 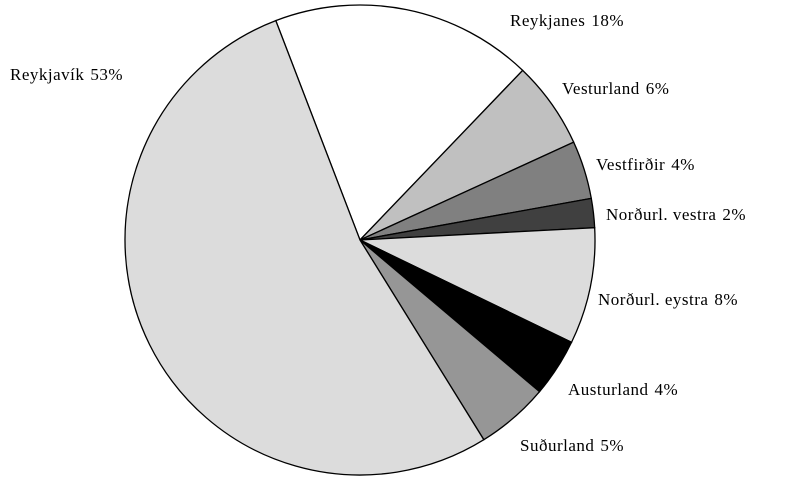 I want to click on slice-label: Norðurl. vestra 2%, so click(x=676, y=214).